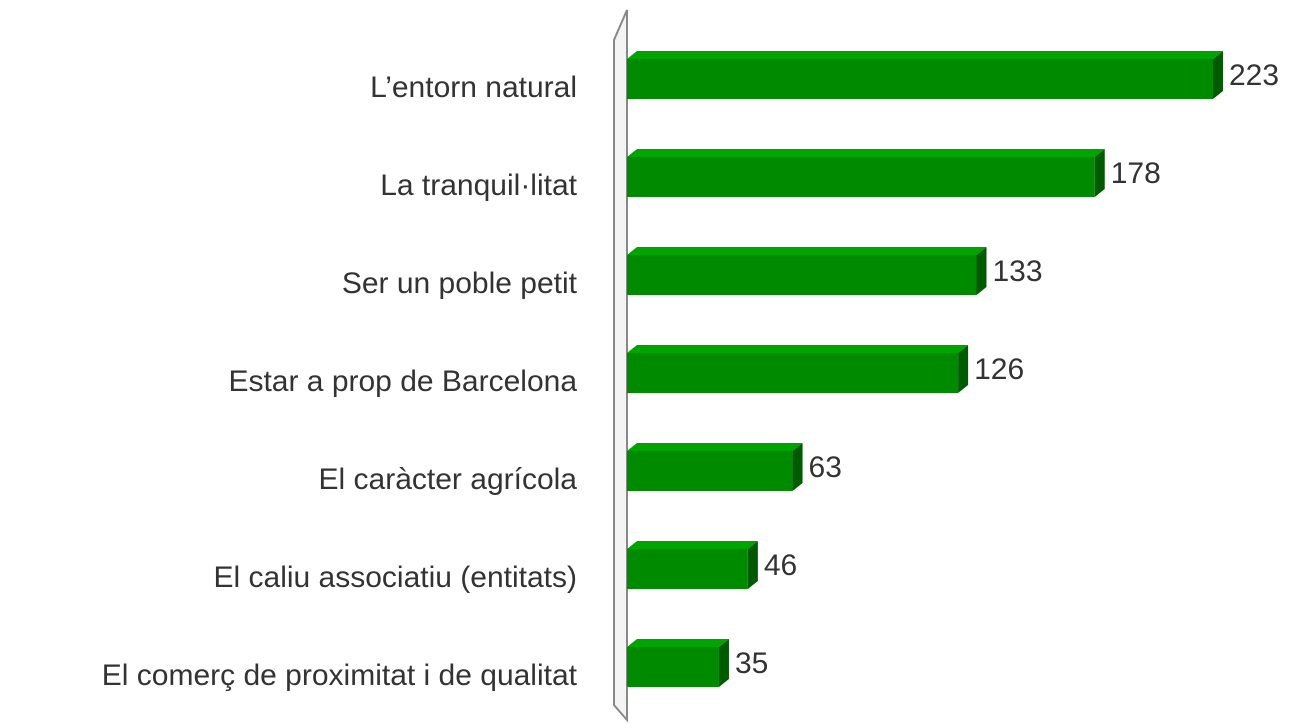  I want to click on category-label: La tranquil·litat, so click(478, 185).